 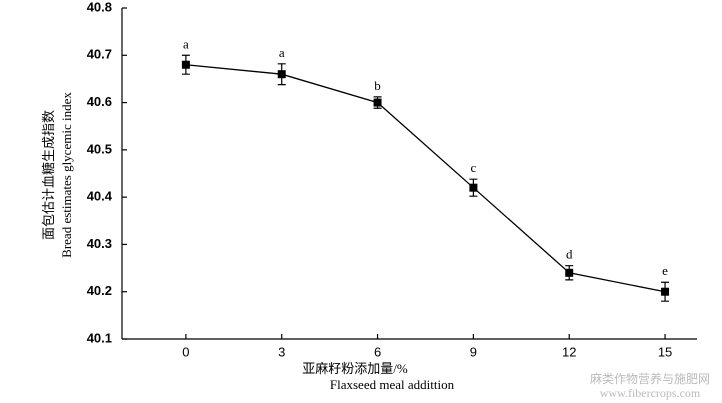 I want to click on y-tick-label: 40.8, so click(x=99, y=7).